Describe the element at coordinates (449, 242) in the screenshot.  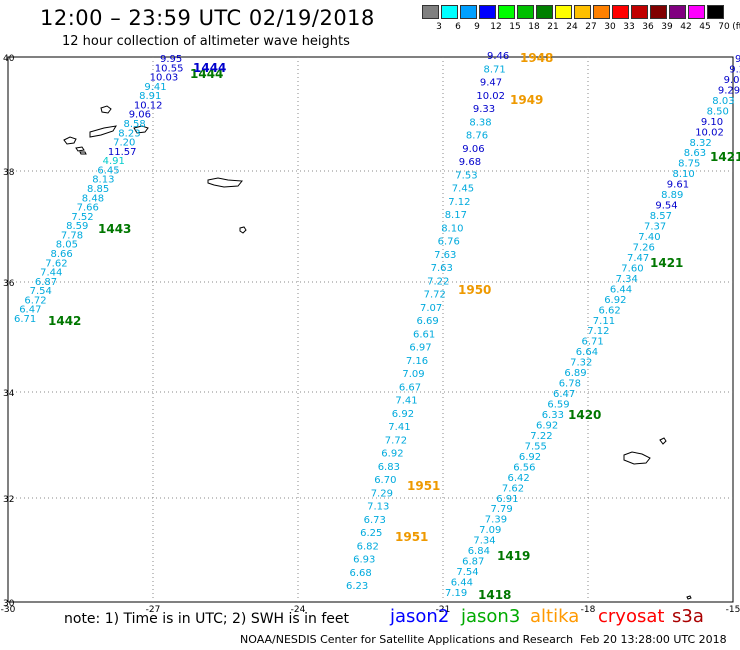
I see `track-value: 6.76` at that location.